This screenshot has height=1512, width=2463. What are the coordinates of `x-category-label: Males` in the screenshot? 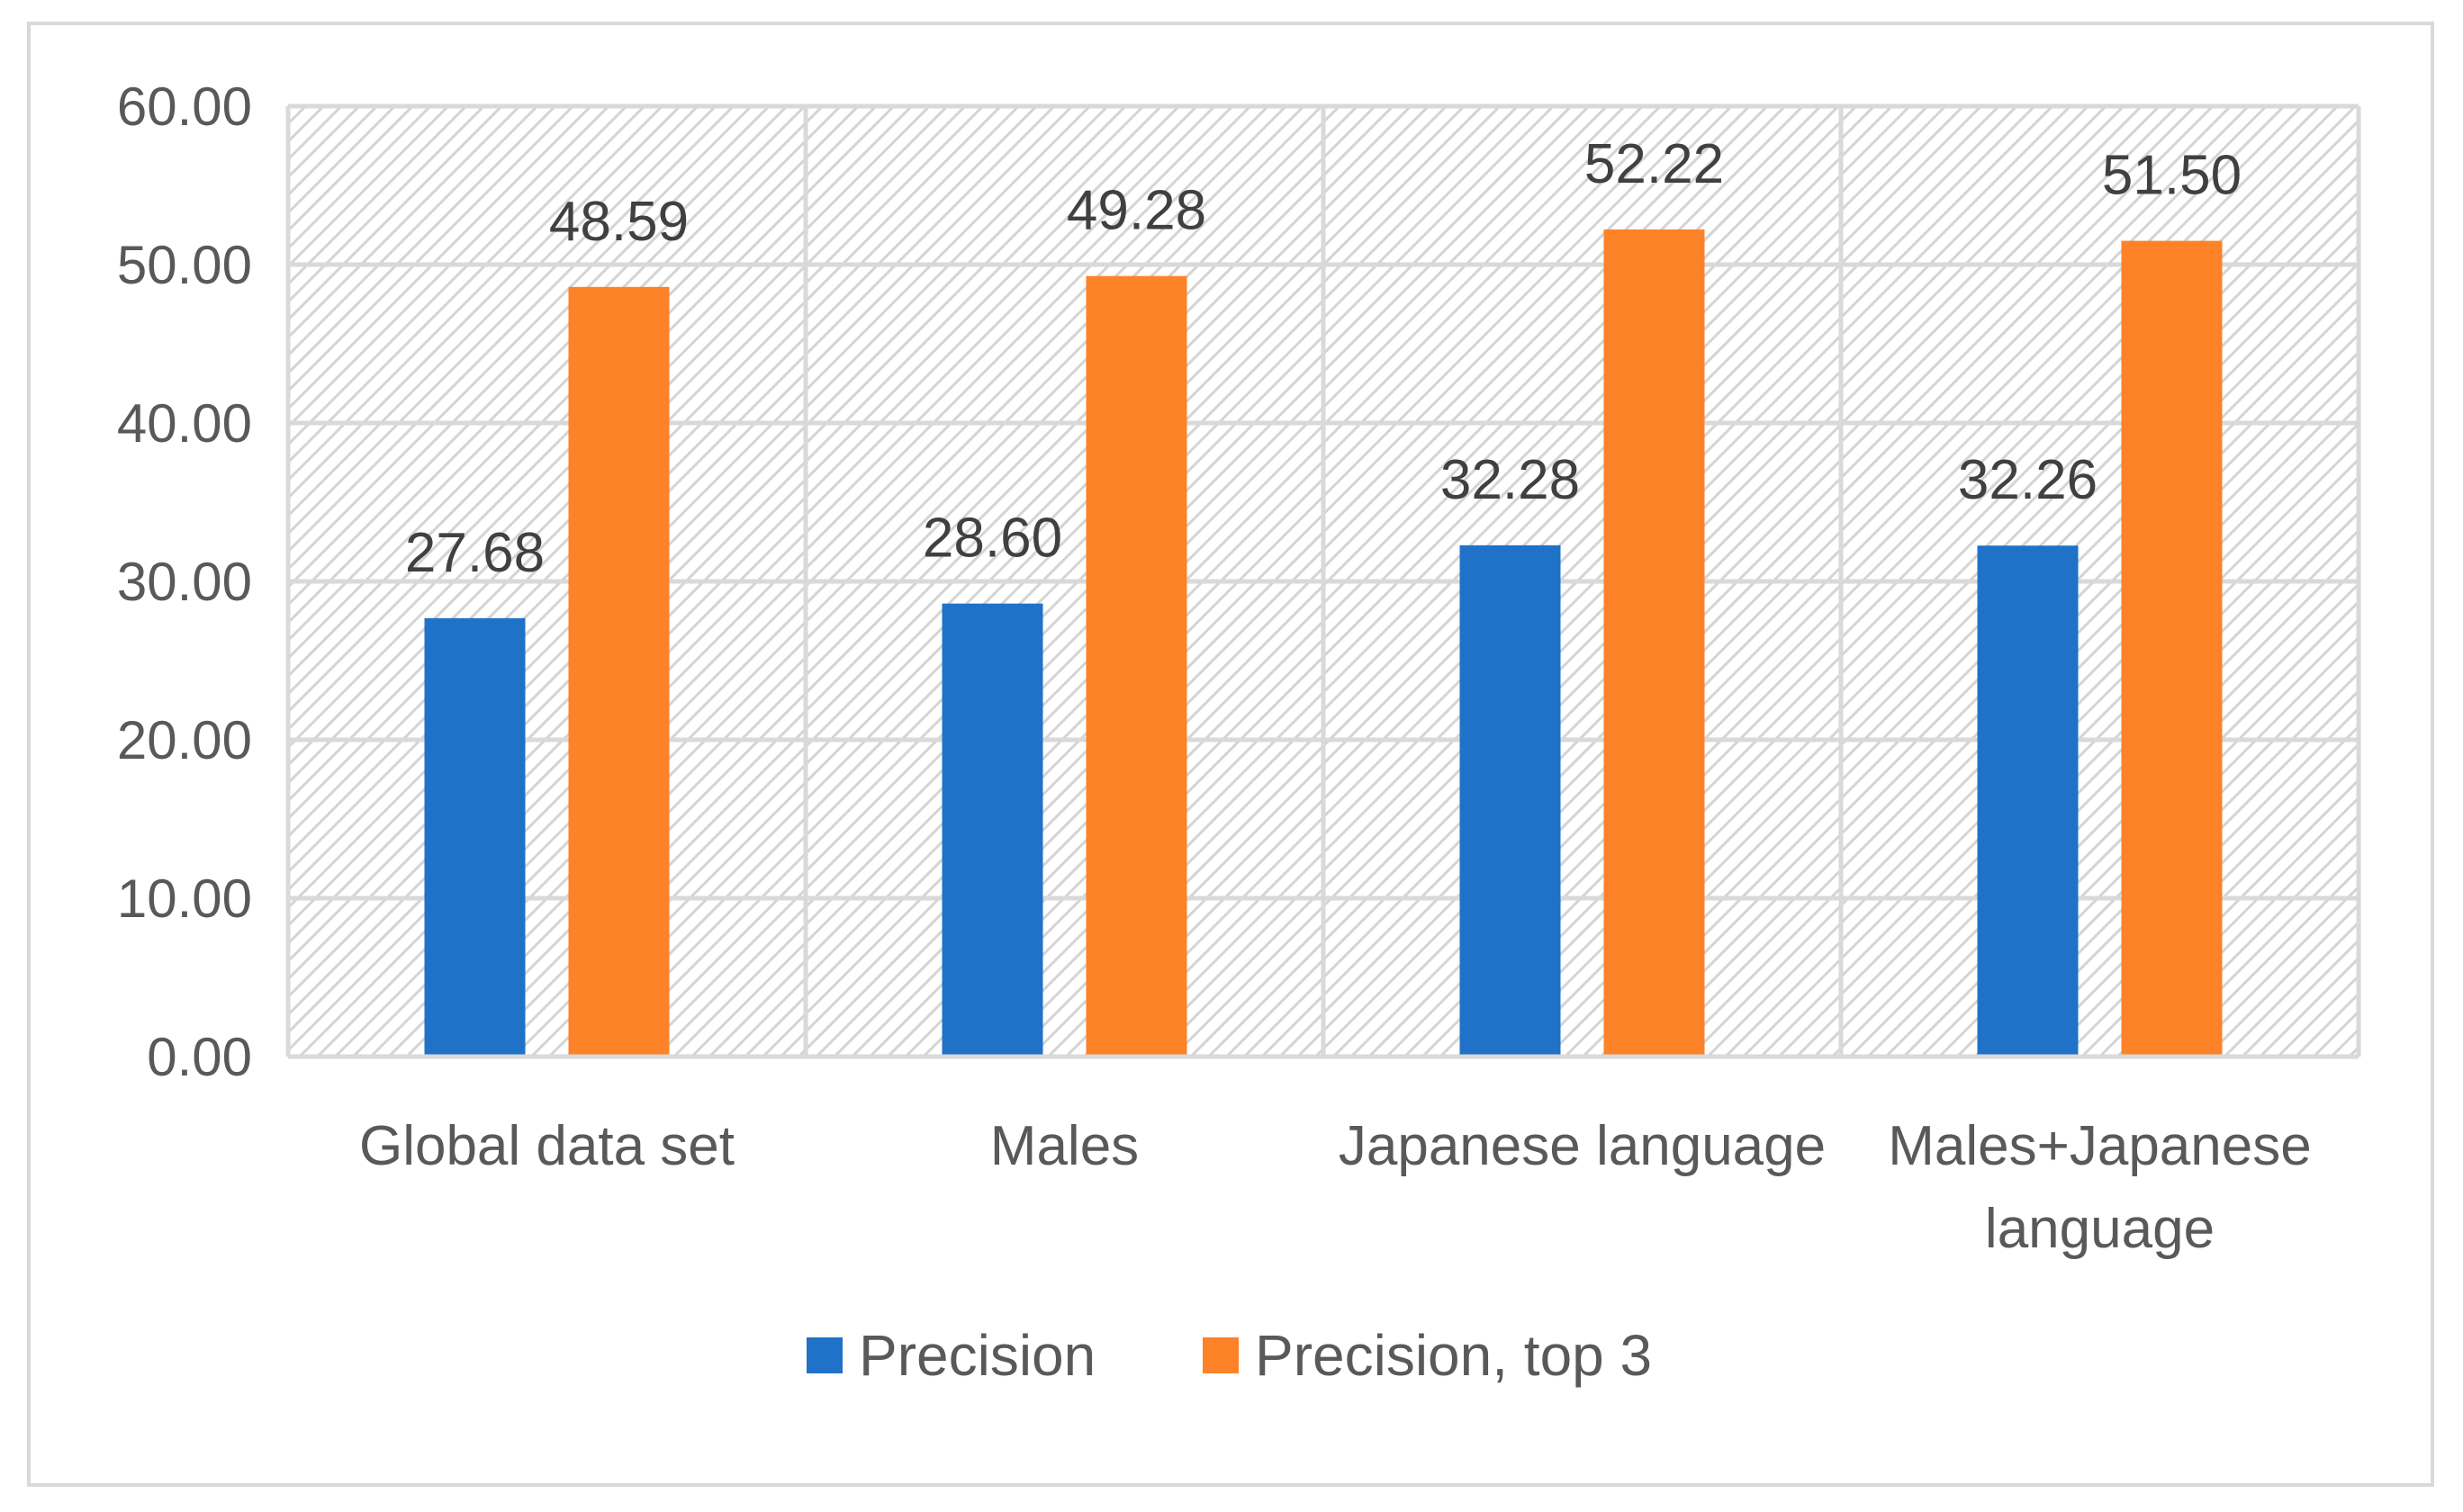 It's located at (1064, 1146).